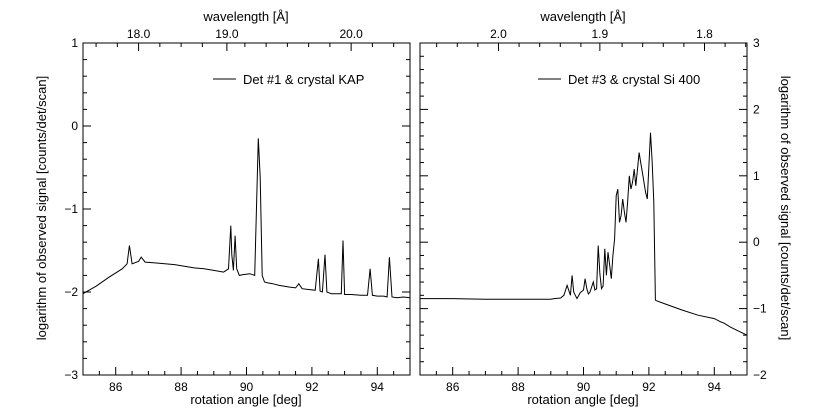 This screenshot has height=415, width=830. What do you see at coordinates (582, 399) in the screenshot?
I see `right-x-axis-title: rotation angle [deg]` at bounding box center [582, 399].